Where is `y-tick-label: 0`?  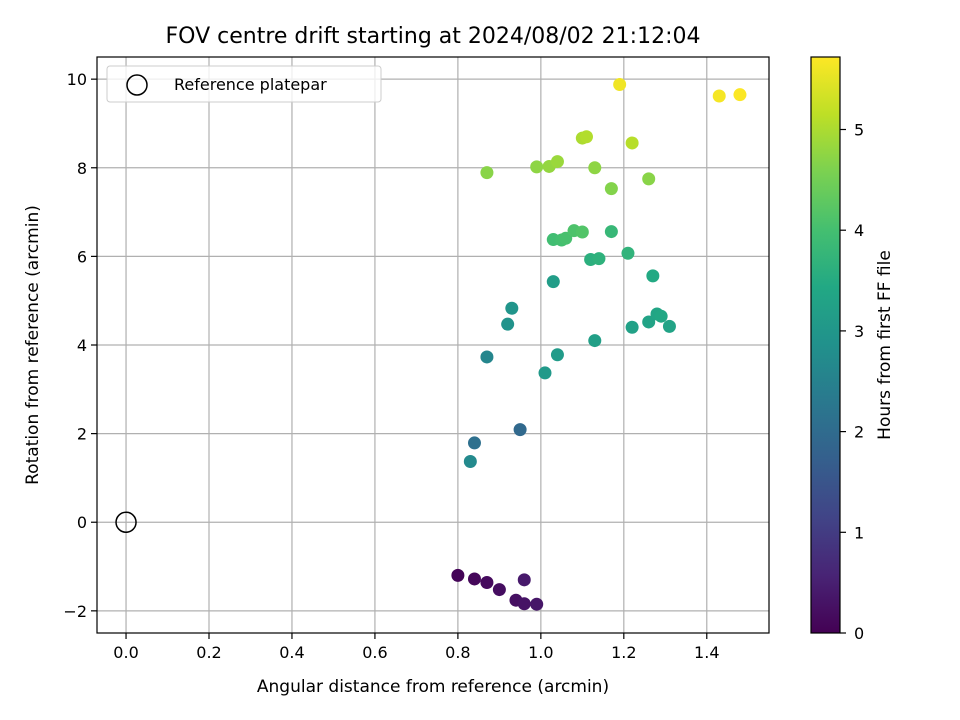
y-tick-label: 0 is located at coordinates (82, 522).